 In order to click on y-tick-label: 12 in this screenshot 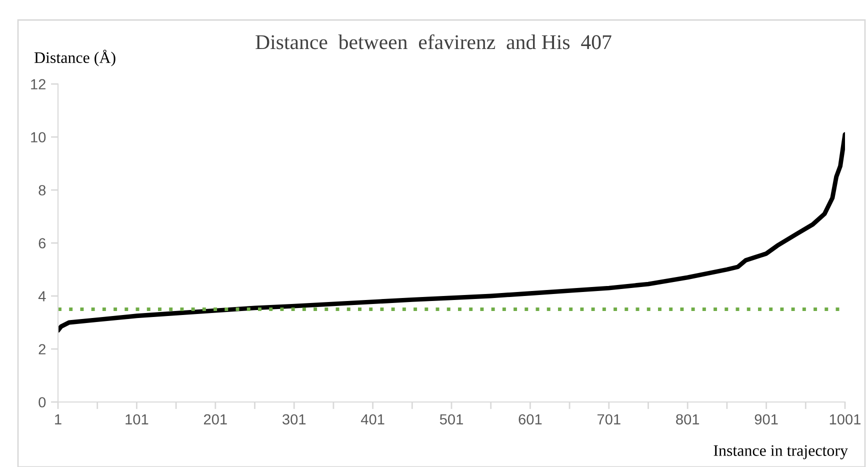, I will do `click(38, 84)`.